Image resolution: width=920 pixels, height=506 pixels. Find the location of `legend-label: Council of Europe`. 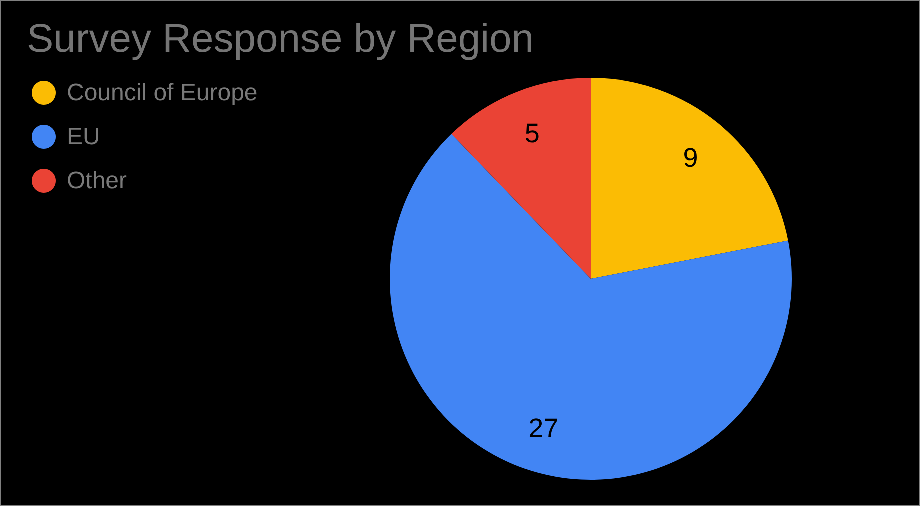

legend-label: Council of Europe is located at coordinates (162, 93).